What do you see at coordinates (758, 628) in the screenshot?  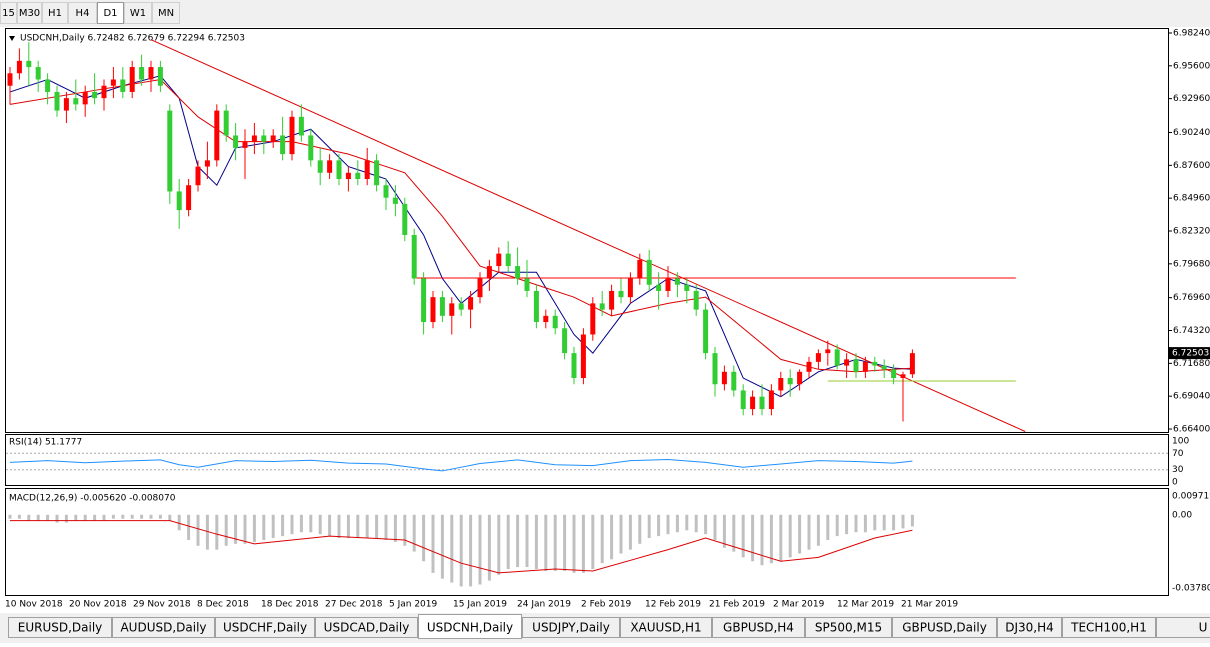 I see `chart-tab-label: GBPUSD,H4` at bounding box center [758, 628].